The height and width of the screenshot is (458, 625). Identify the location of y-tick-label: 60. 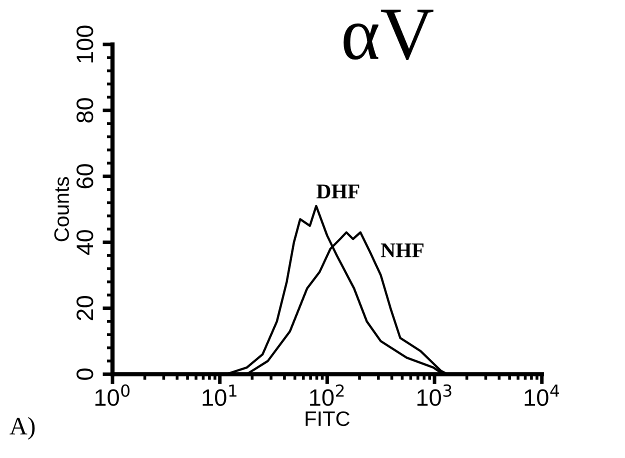
(85, 176).